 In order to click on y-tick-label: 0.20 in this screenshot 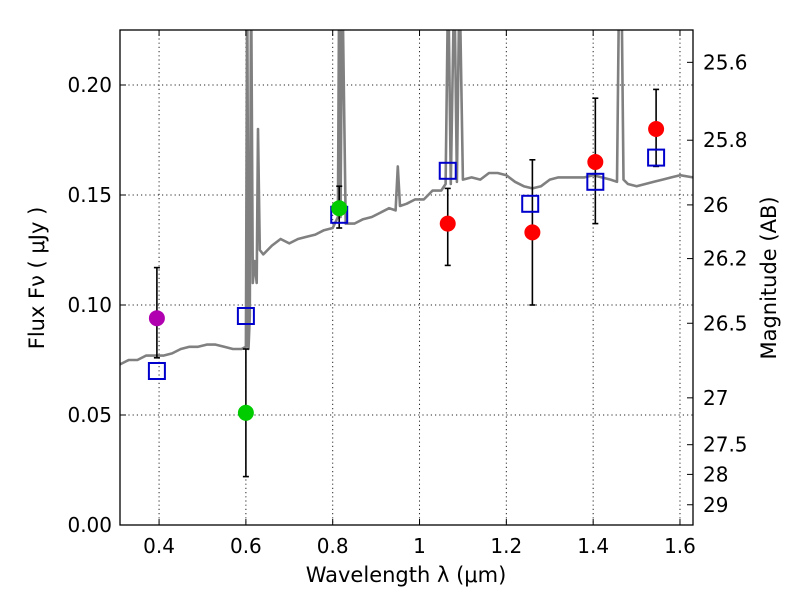, I will do `click(89, 85)`.